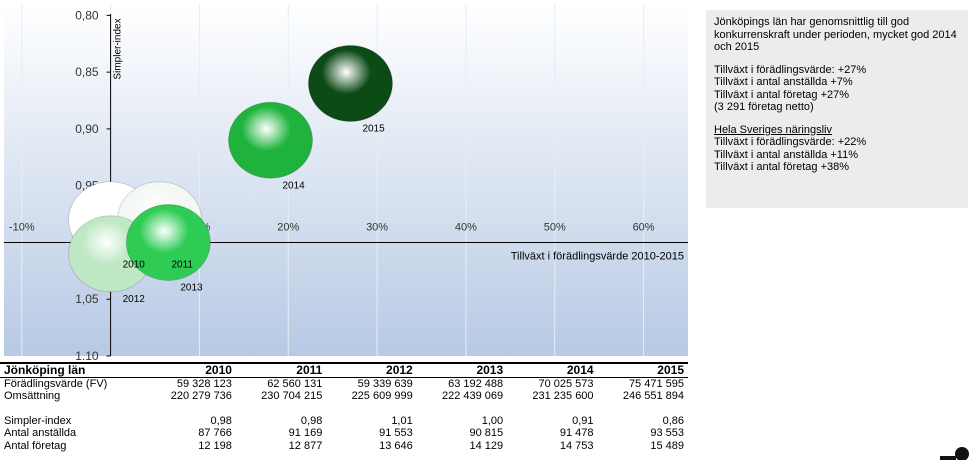 The image size is (980, 460). Describe the element at coordinates (462, 370) in the screenshot. I see `table-header-cell: 2013` at that location.